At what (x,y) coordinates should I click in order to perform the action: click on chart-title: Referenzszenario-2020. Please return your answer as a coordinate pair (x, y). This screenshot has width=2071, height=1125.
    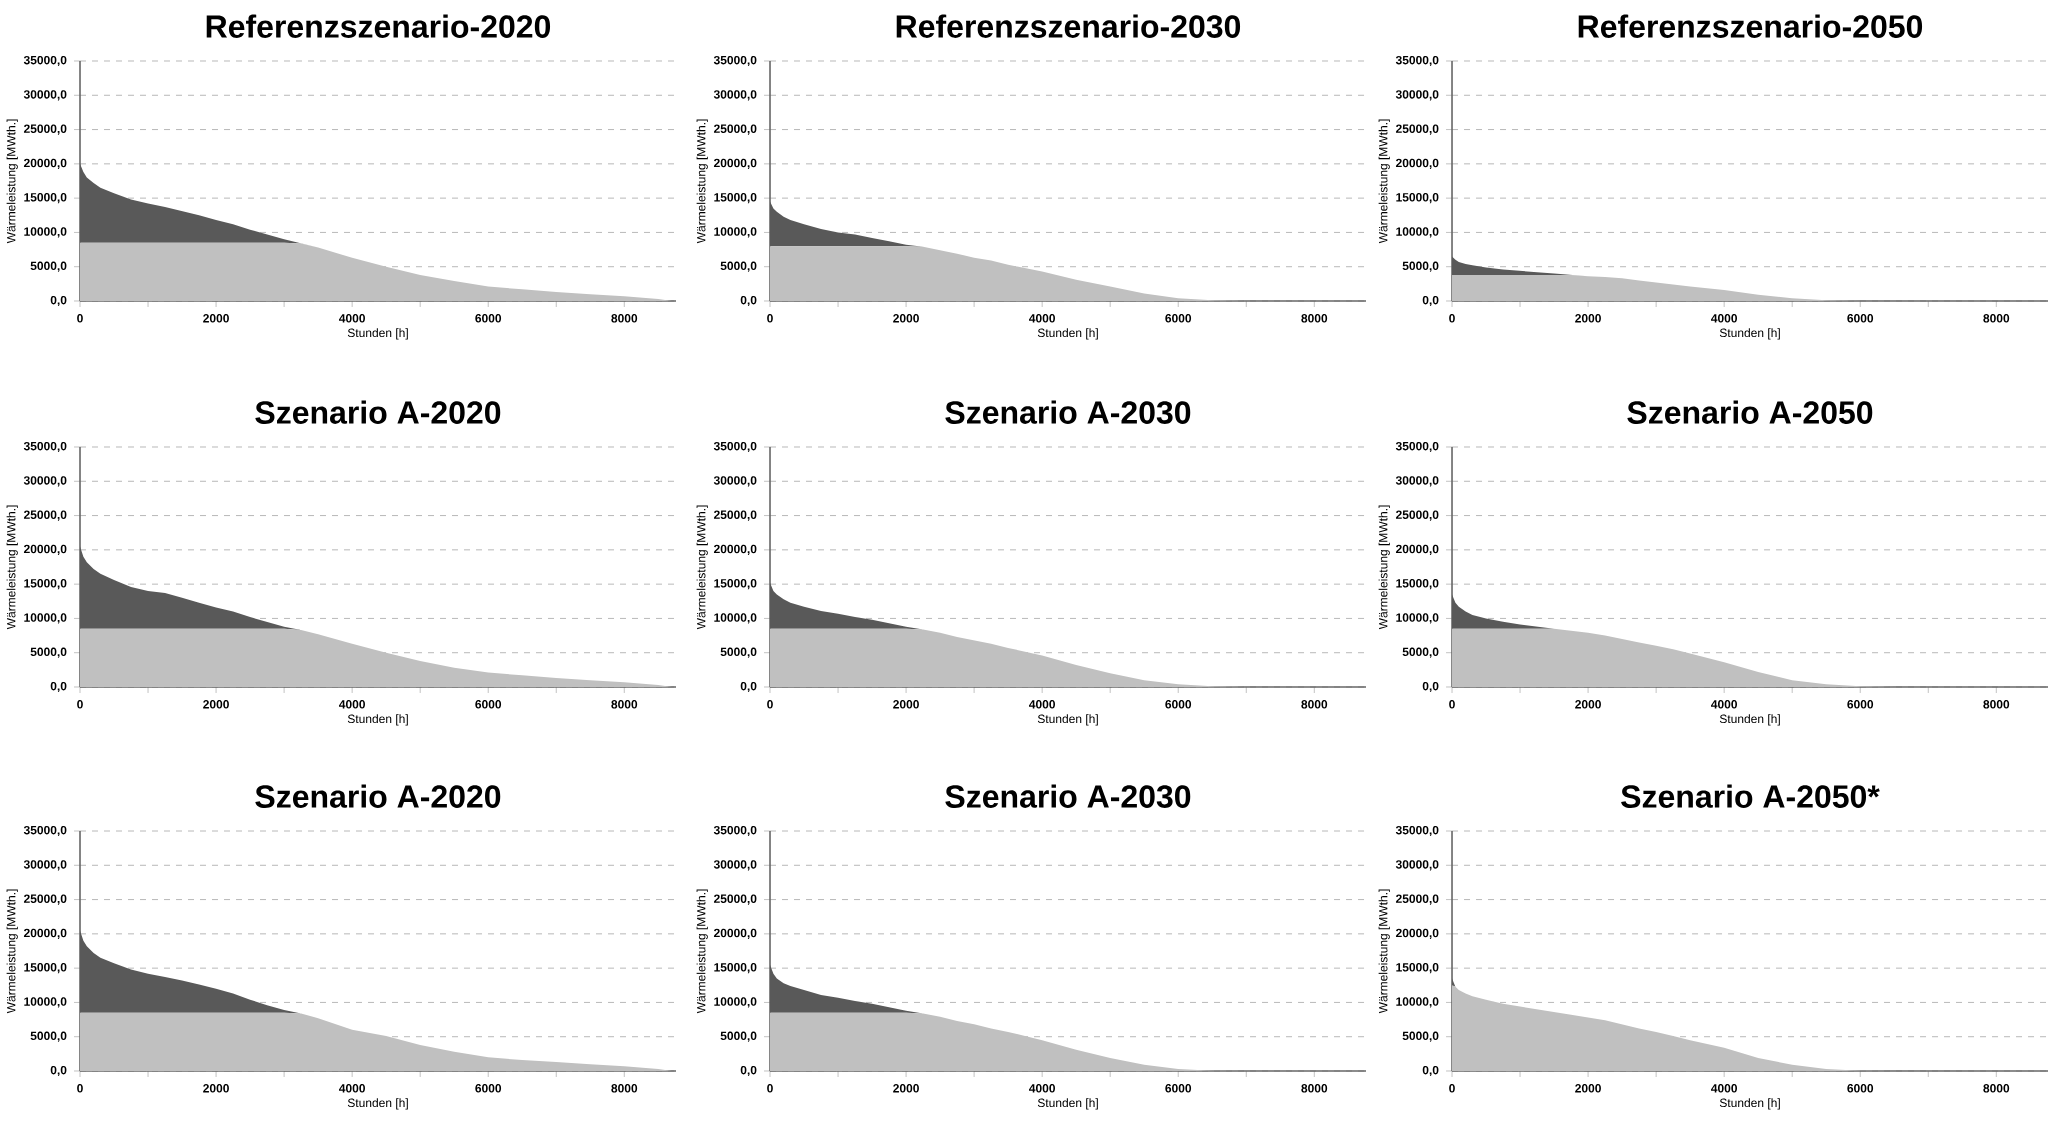
    Looking at the image, I should click on (378, 26).